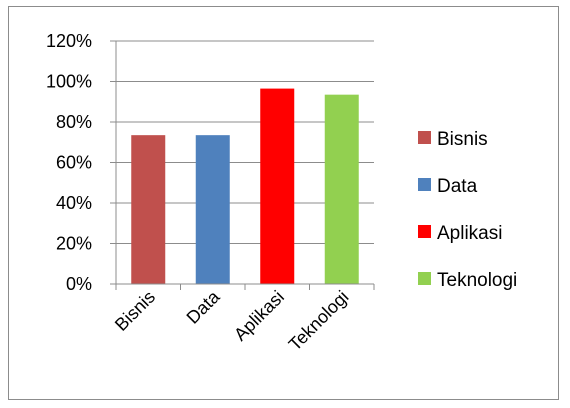 The height and width of the screenshot is (408, 570). I want to click on x-tick-label: Bisnis, so click(135, 311).